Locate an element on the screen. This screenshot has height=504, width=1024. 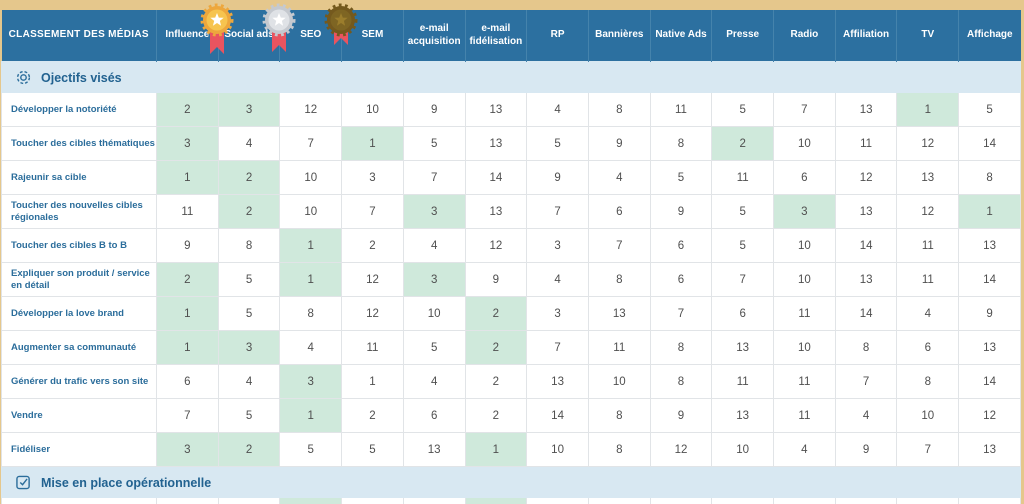
section-title-text: Mise en place opérationnelle is located at coordinates (126, 482).